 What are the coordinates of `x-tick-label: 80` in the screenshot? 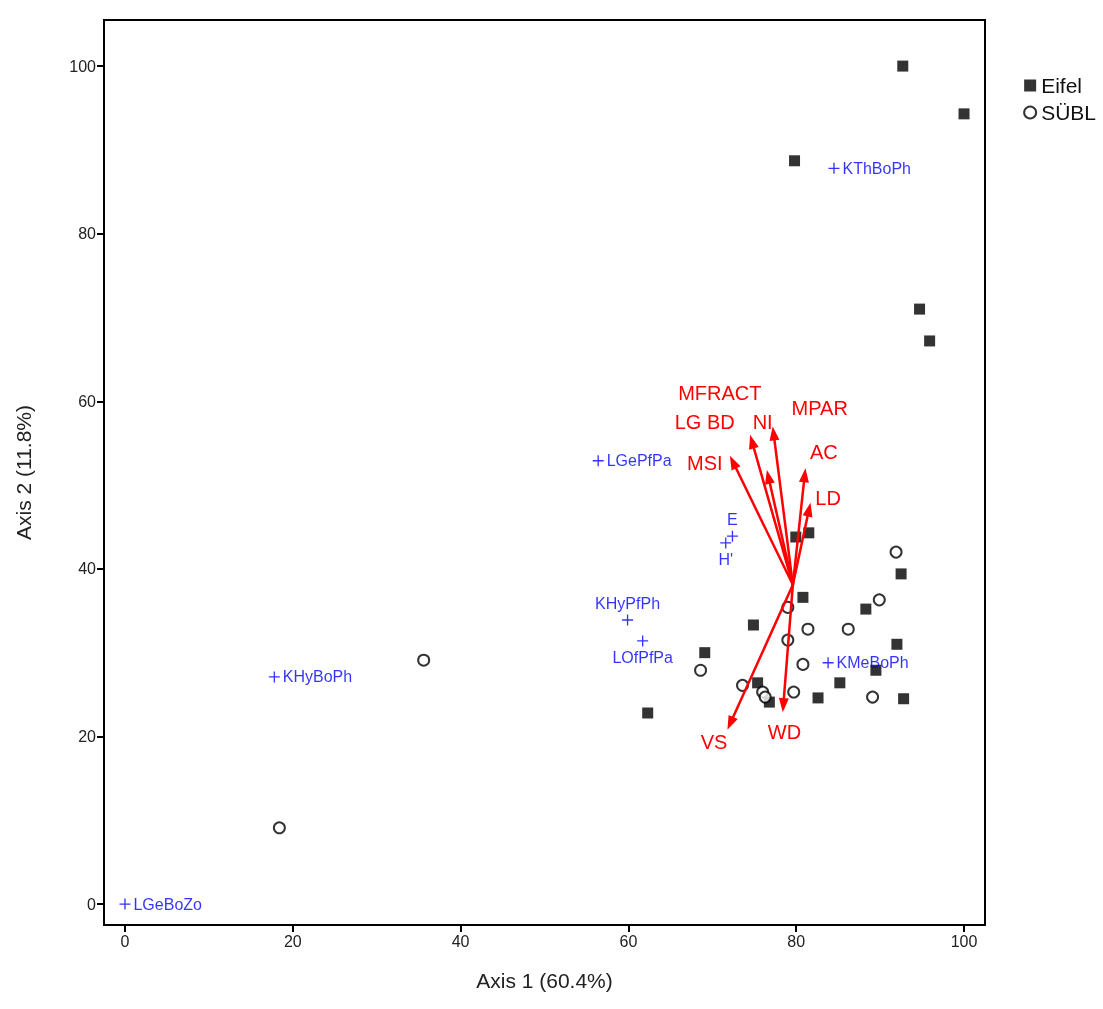 It's located at (796, 941).